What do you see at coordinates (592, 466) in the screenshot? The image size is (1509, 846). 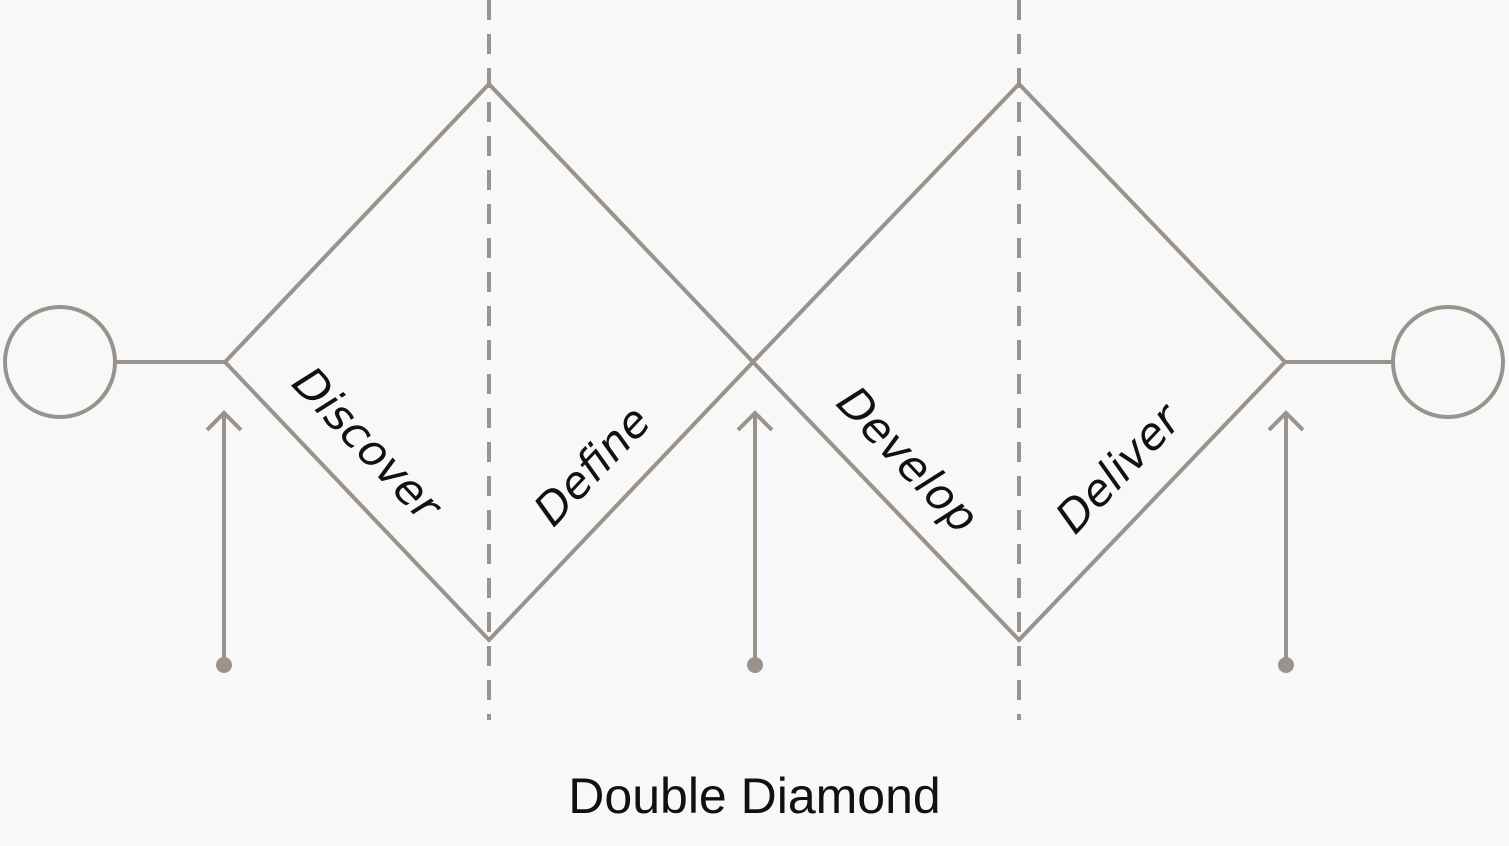 I see `phase-label-define: Define` at bounding box center [592, 466].